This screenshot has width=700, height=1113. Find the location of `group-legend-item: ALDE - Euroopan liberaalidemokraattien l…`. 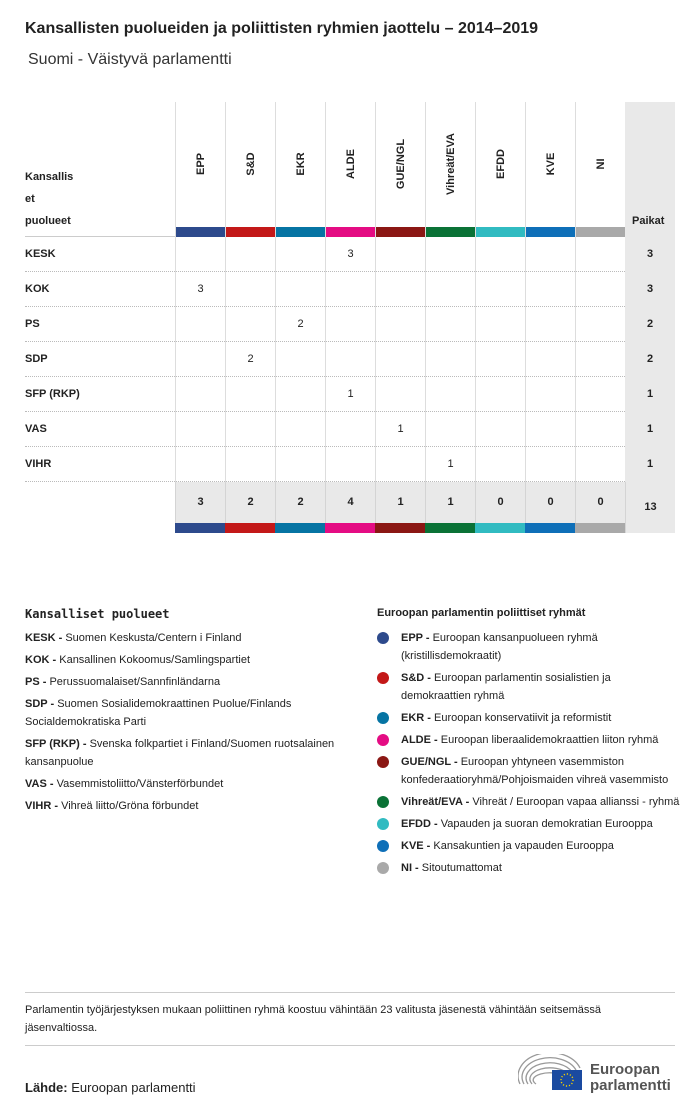

group-legend-item: ALDE - Euroopan liberaalidemokraattien l… is located at coordinates (529, 740).